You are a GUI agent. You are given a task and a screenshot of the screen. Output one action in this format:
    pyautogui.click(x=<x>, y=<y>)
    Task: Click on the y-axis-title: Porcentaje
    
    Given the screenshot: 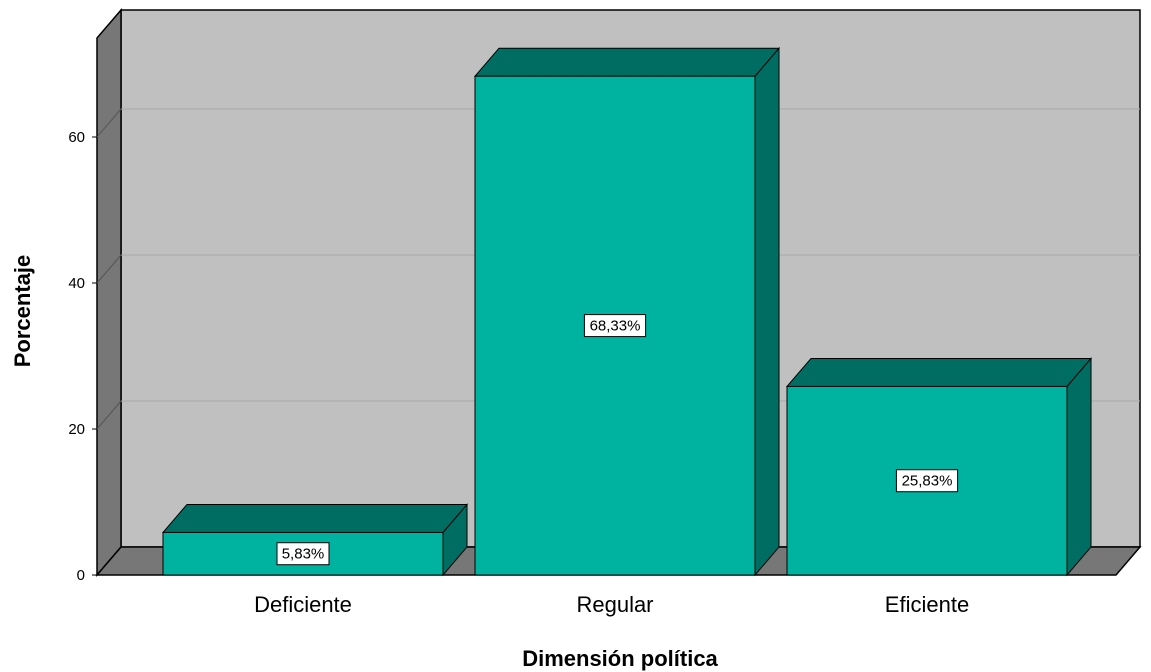 What is the action you would take?
    pyautogui.click(x=22, y=311)
    